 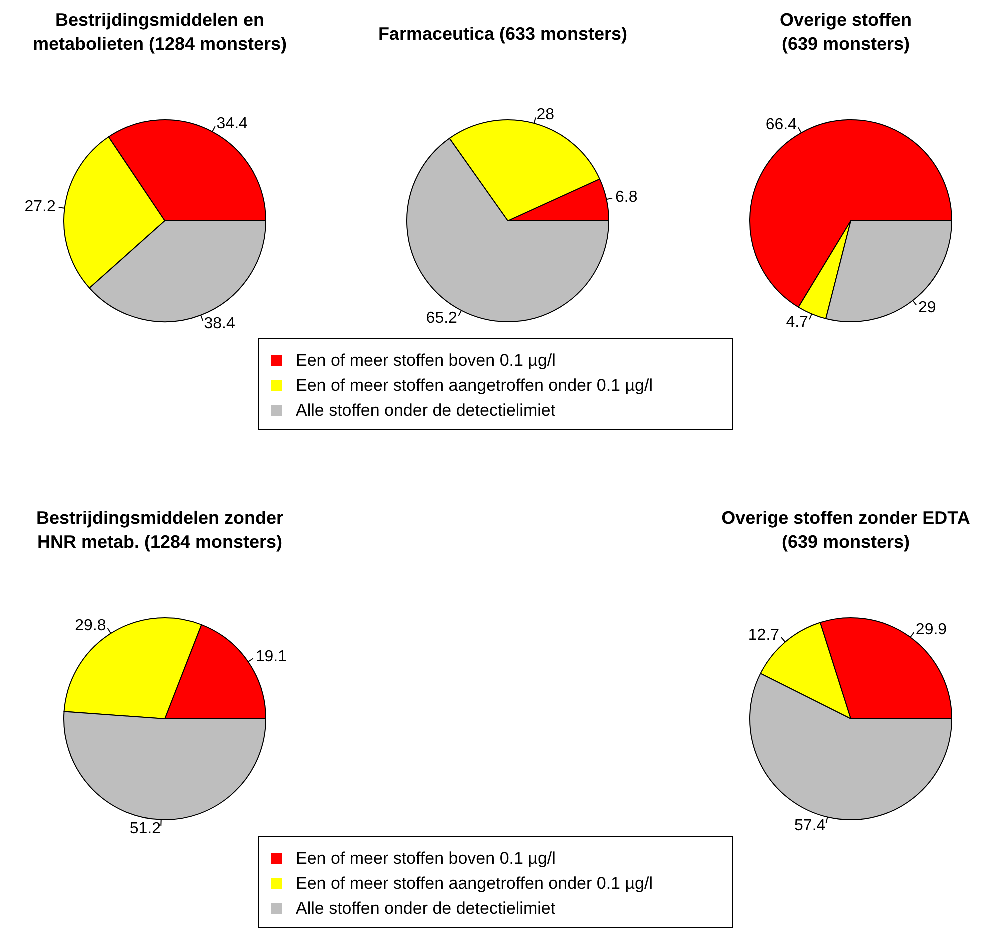 What do you see at coordinates (810, 826) in the screenshot?
I see `data-label: 57.4` at bounding box center [810, 826].